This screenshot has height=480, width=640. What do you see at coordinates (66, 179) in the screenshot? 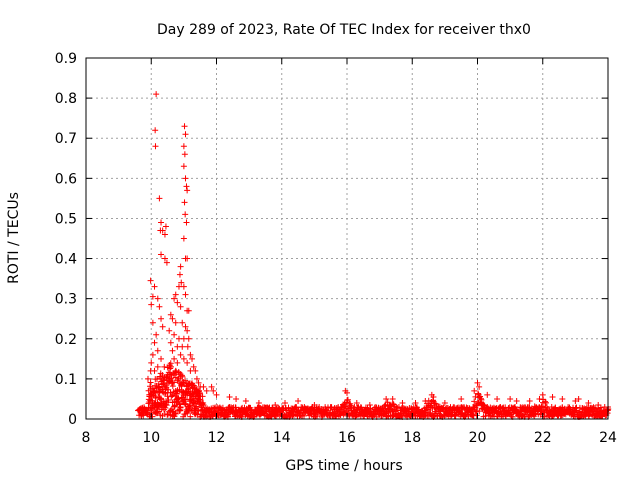
I see `y-tick-label: 0.6` at bounding box center [66, 179].